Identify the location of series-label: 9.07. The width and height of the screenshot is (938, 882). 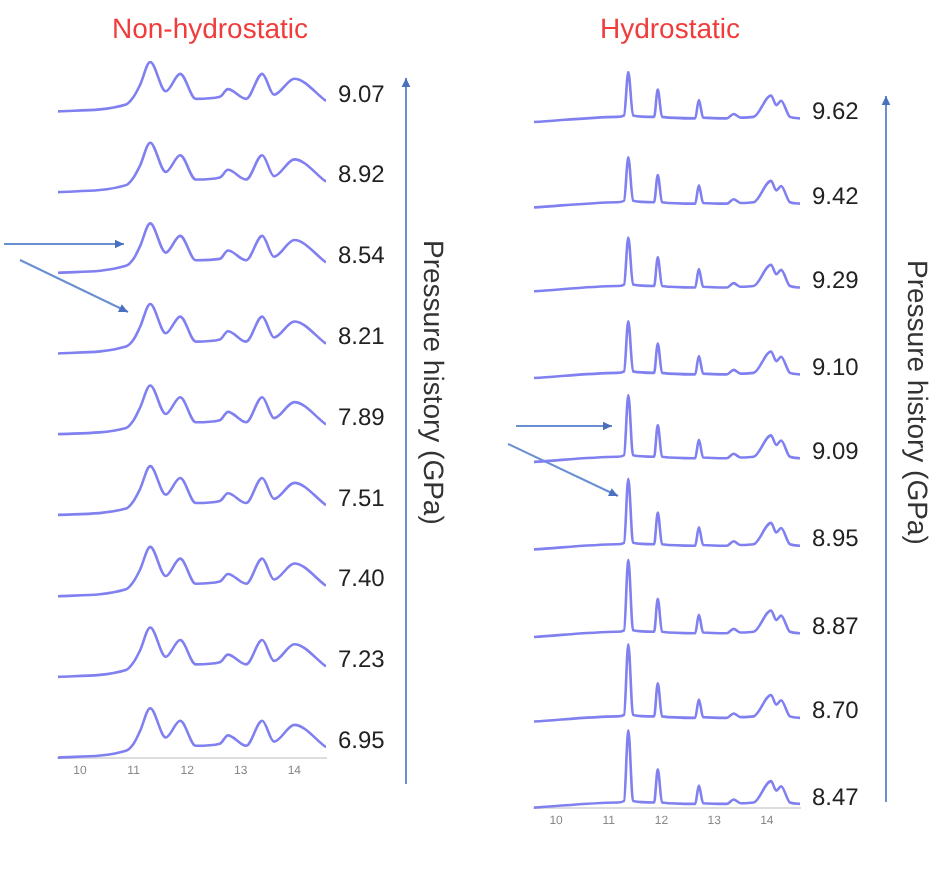
(362, 93).